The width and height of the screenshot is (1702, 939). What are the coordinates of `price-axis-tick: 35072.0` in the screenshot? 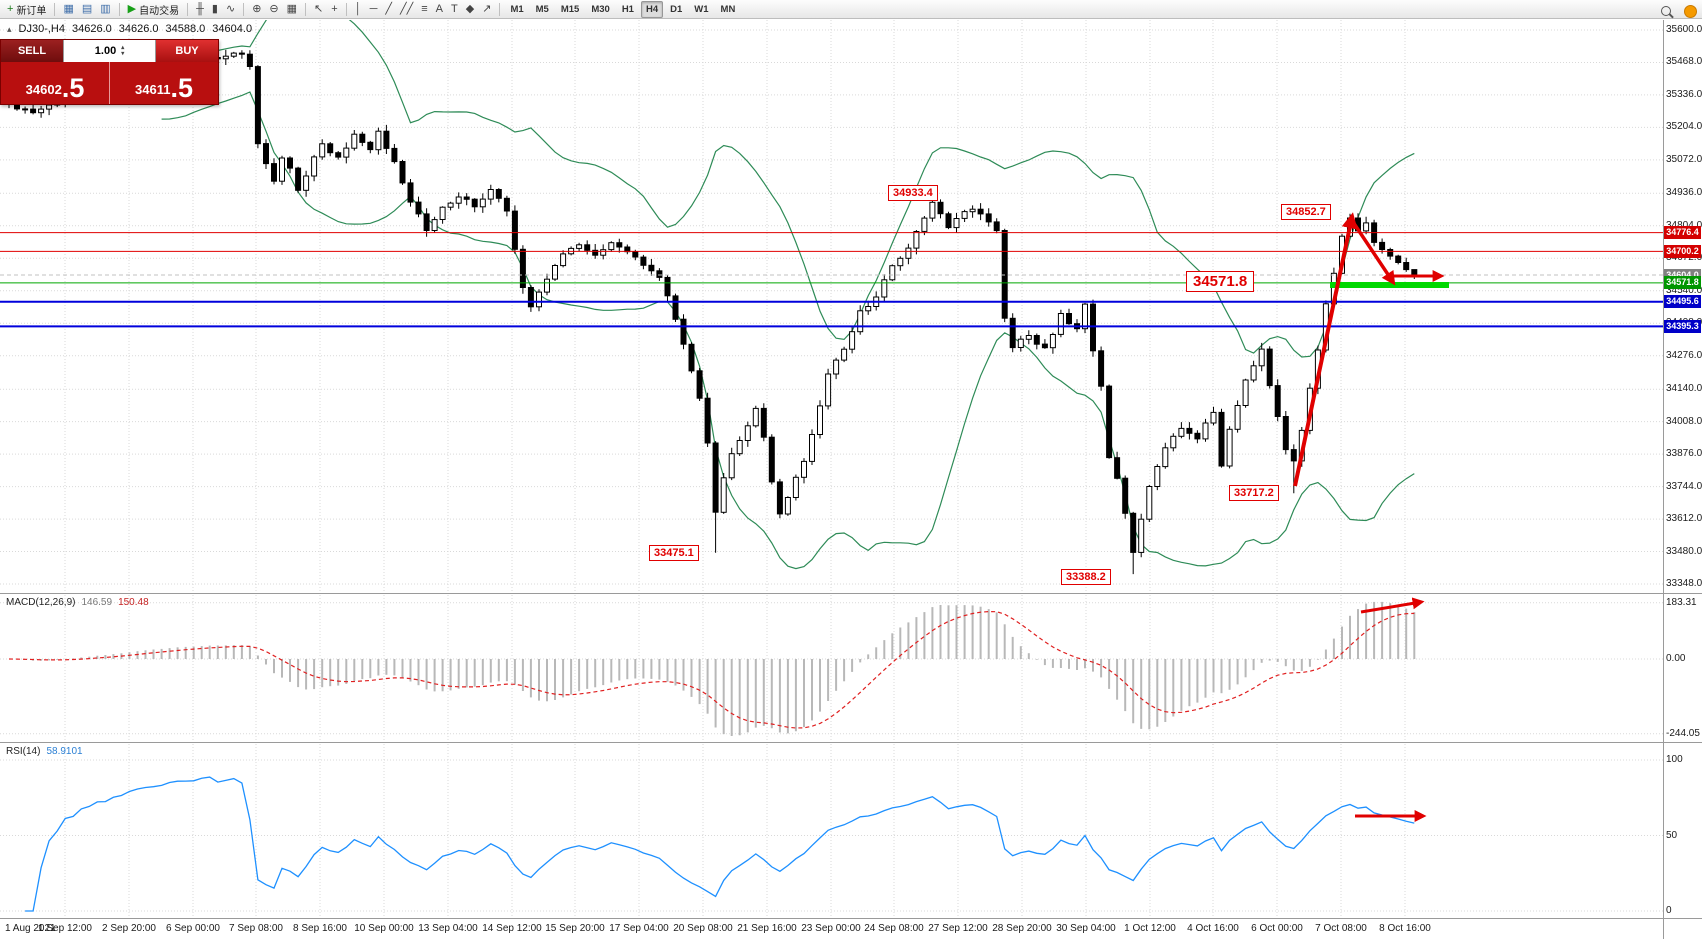 It's located at (1684, 159).